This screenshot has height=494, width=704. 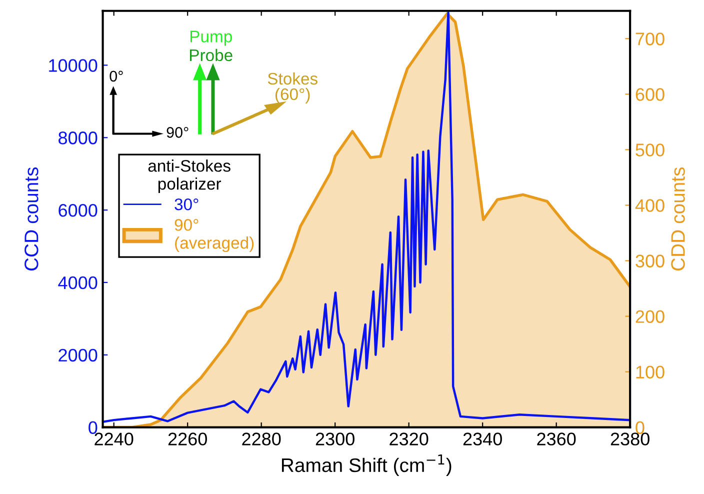 What do you see at coordinates (78, 210) in the screenshot?
I see `y-tick-label: 6000` at bounding box center [78, 210].